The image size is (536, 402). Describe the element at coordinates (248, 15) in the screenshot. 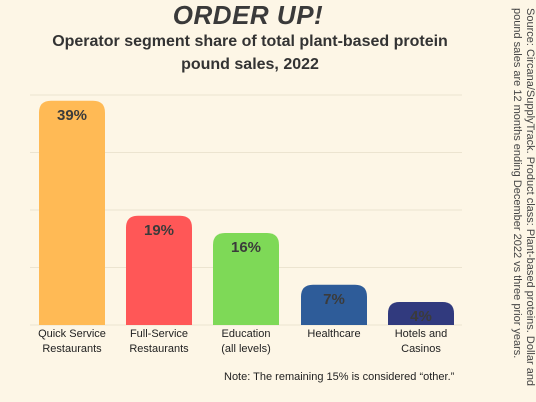

I see `chart-title: ORDER UP!` at that location.